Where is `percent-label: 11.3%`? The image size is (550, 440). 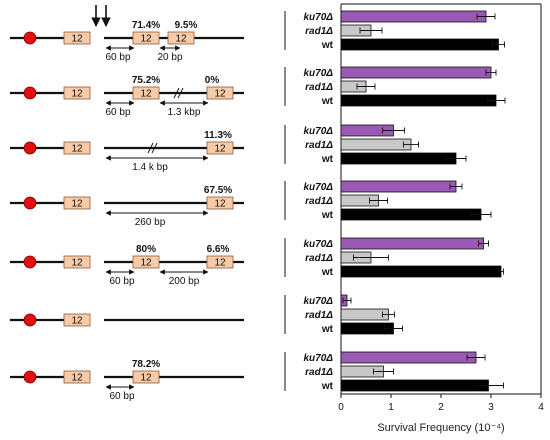
percent-label: 11.3% is located at coordinates (218, 135).